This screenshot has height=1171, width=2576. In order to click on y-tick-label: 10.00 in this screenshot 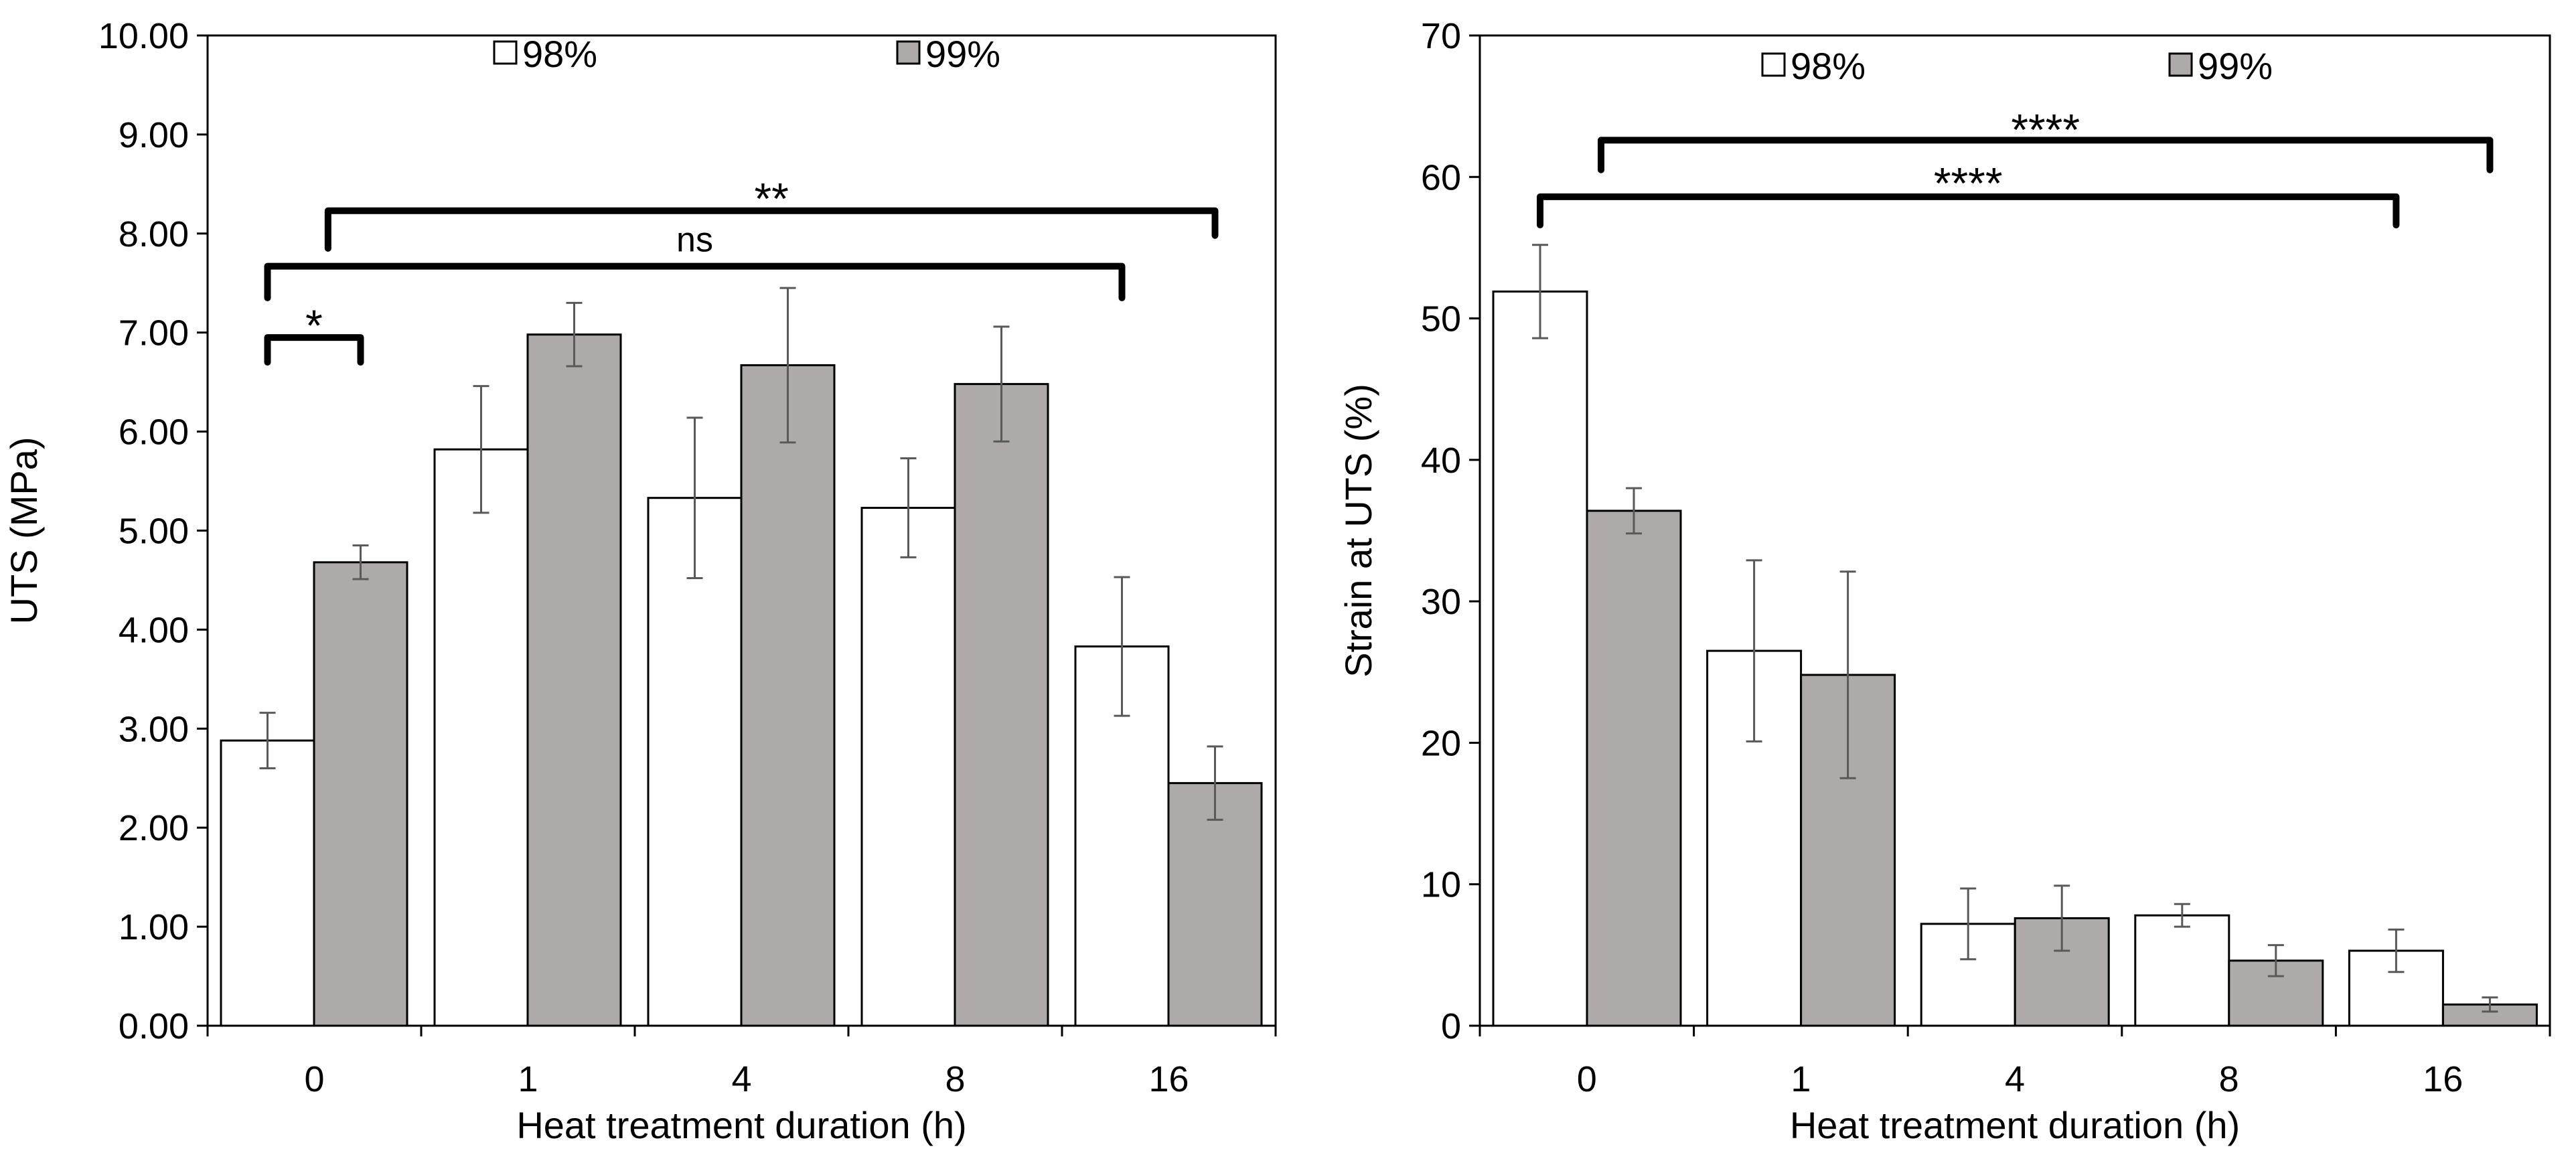, I will do `click(143, 36)`.